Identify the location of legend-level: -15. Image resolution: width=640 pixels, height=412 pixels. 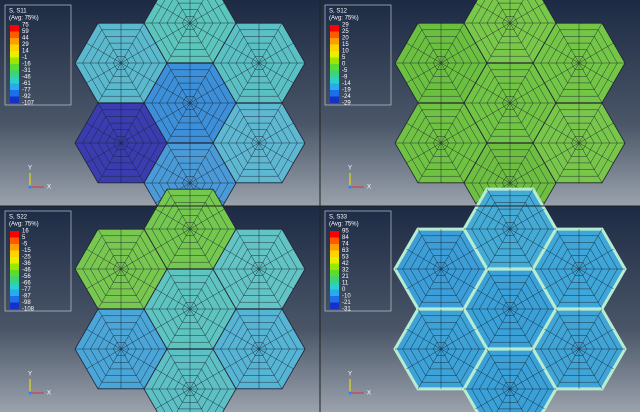
(26, 251).